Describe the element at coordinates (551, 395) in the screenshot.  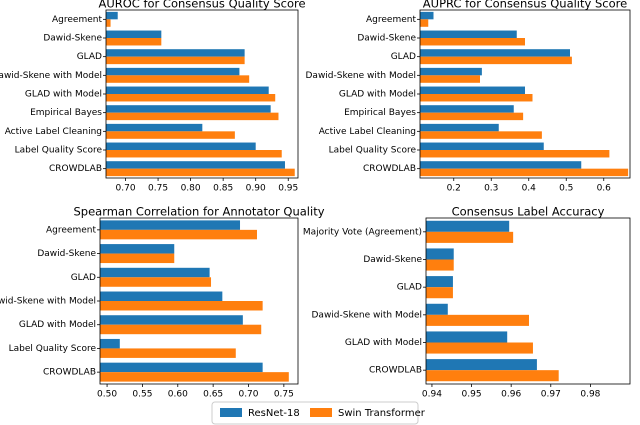
I see `x-tick-label: 0.97` at that location.